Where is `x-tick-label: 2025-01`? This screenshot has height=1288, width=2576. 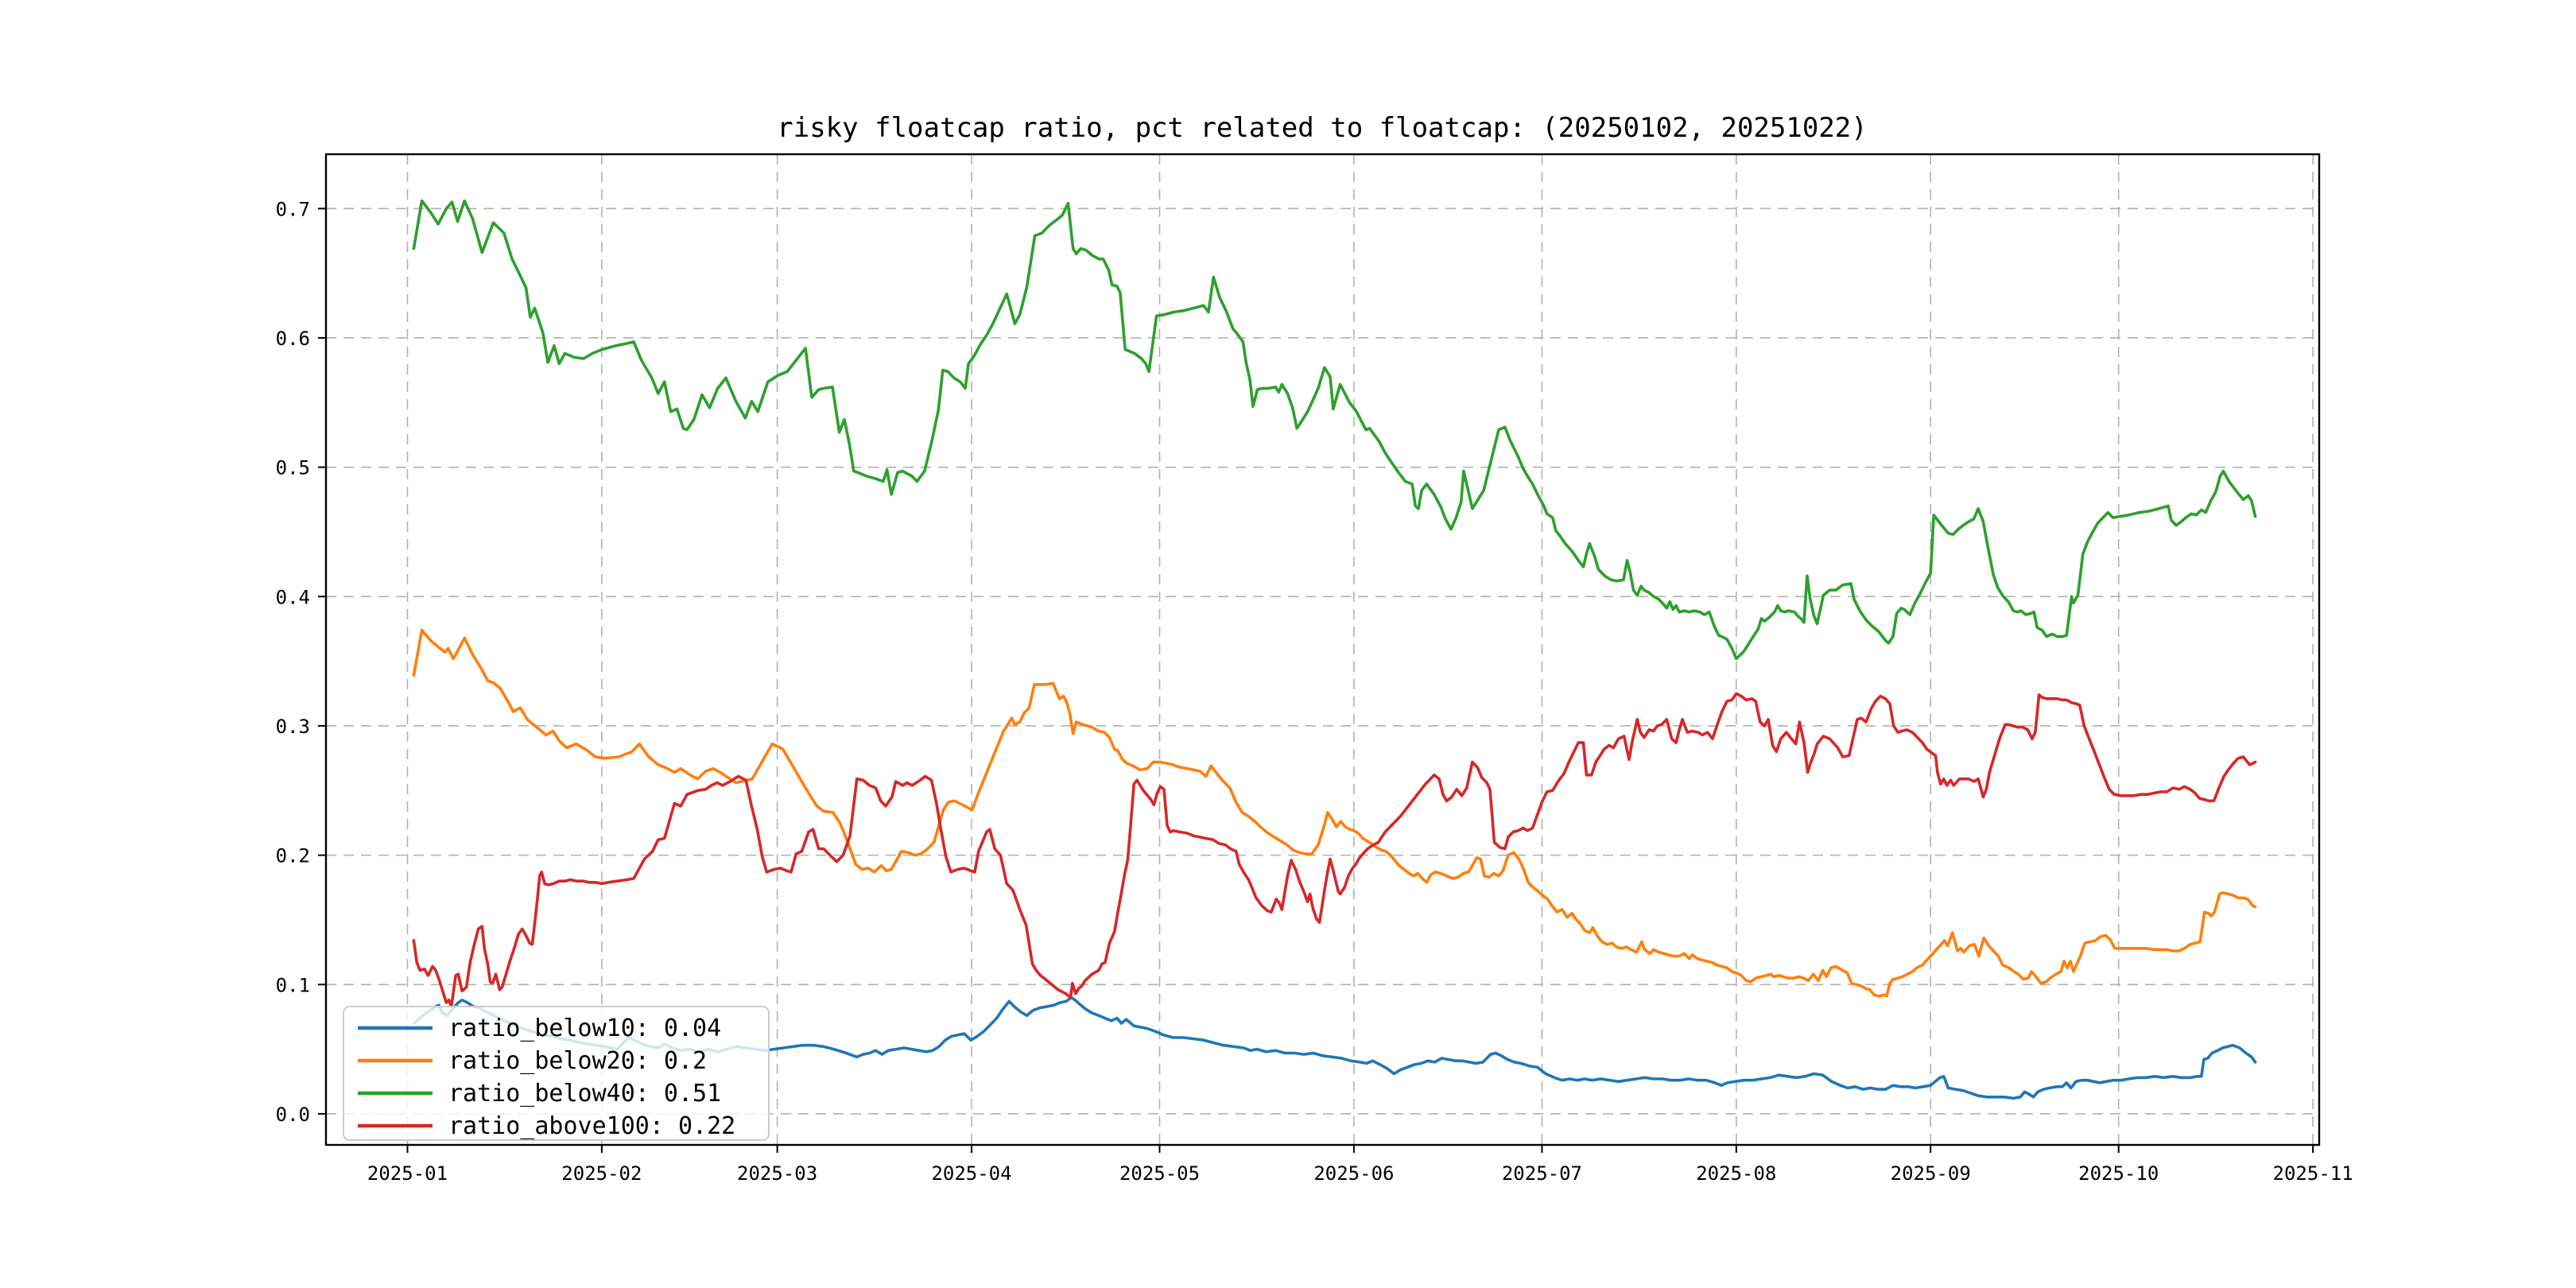
x-tick-label: 2025-01 is located at coordinates (407, 1173).